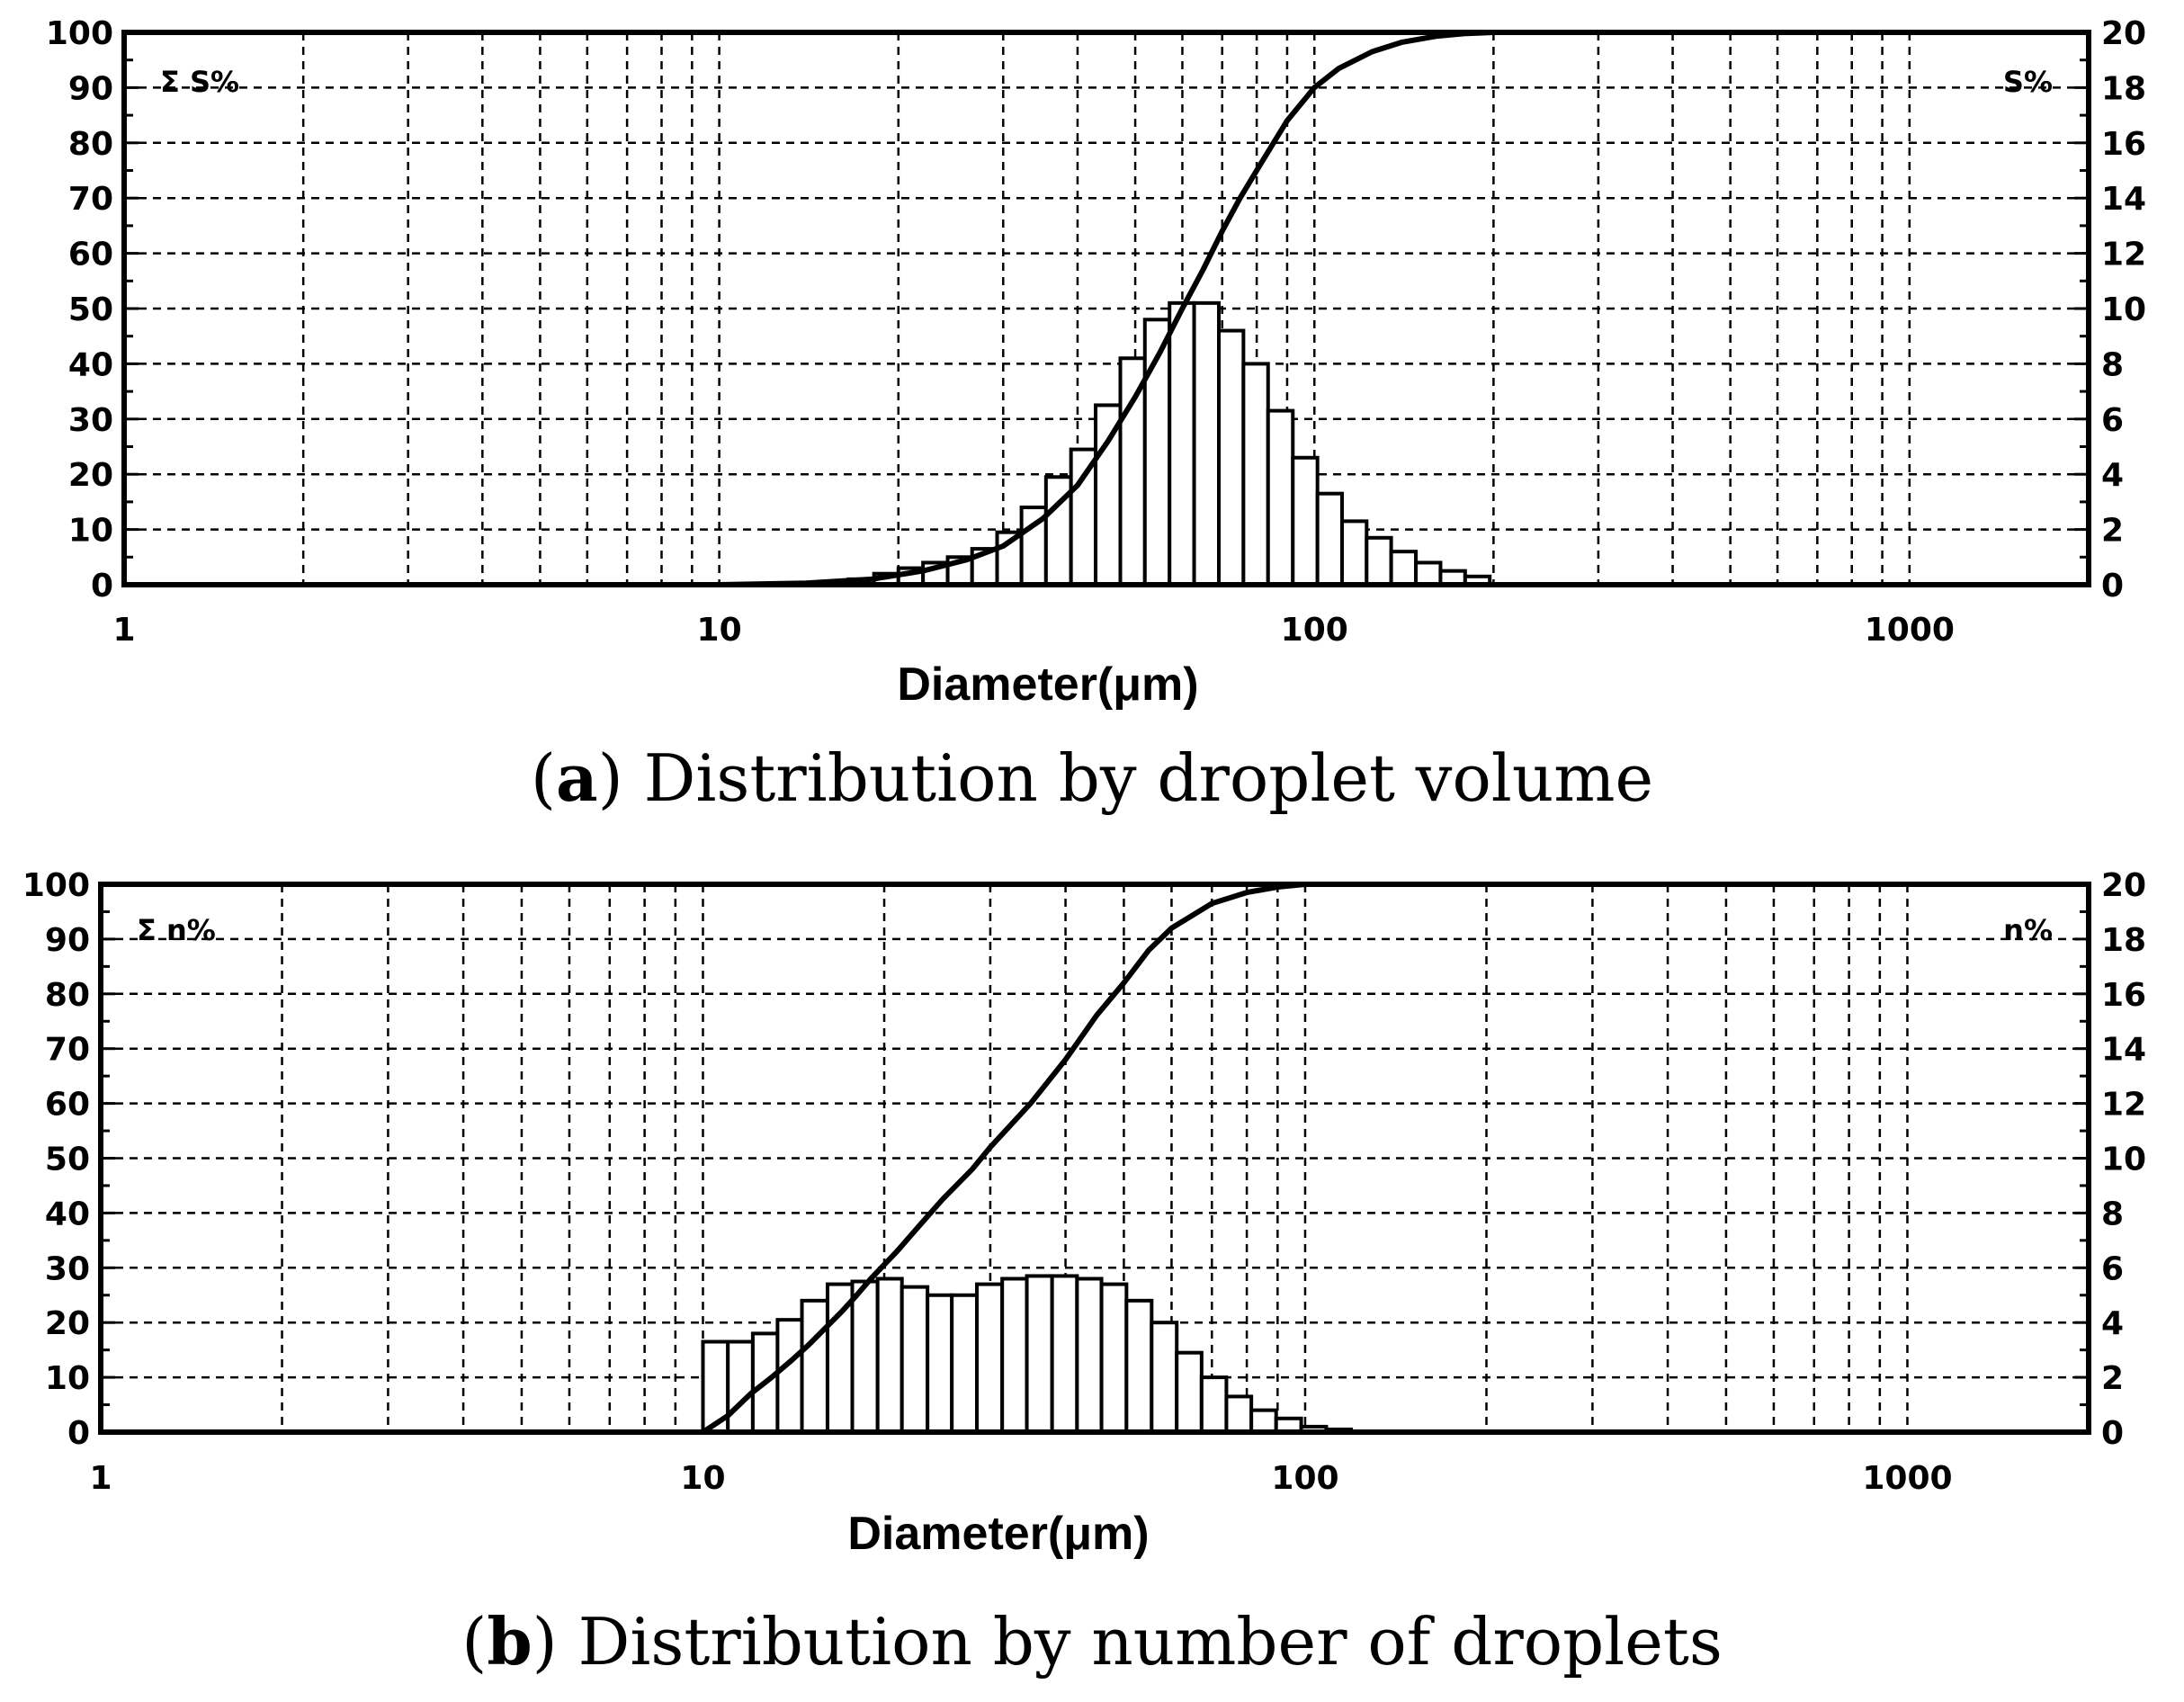  Describe the element at coordinates (2028, 930) in the screenshot. I see `panel-b-right-axis-label: n%` at that location.